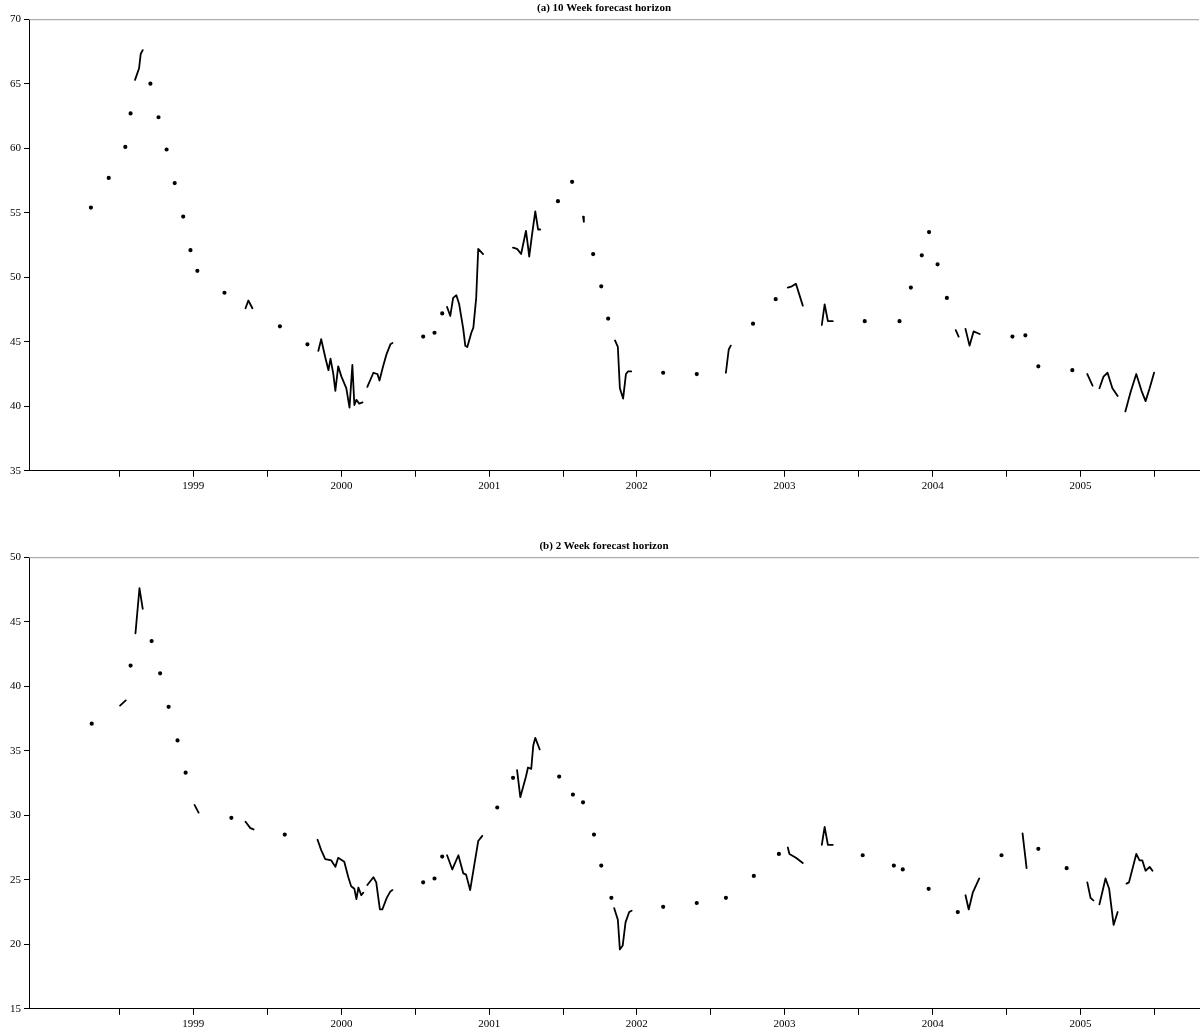 Image resolution: width=1202 pixels, height=1034 pixels. What do you see at coordinates (604, 8) in the screenshot?
I see `chart-title: (a) 10 Week forecast horizon` at bounding box center [604, 8].